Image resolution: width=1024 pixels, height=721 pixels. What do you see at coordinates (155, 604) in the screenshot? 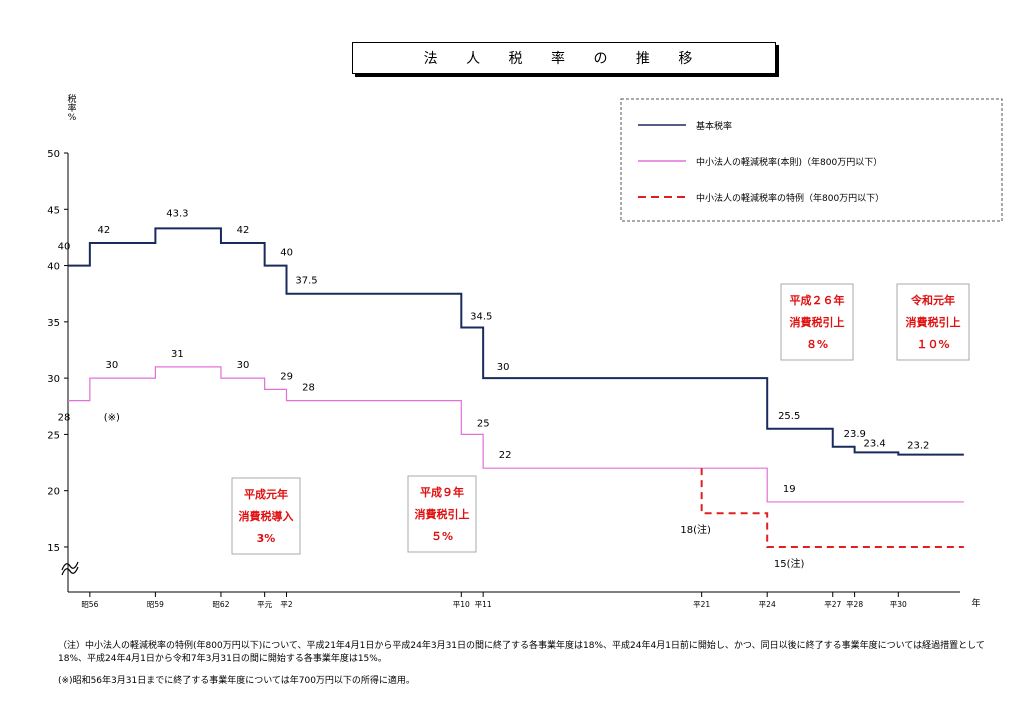
I see `x-tick-label: 昭59` at bounding box center [155, 604].